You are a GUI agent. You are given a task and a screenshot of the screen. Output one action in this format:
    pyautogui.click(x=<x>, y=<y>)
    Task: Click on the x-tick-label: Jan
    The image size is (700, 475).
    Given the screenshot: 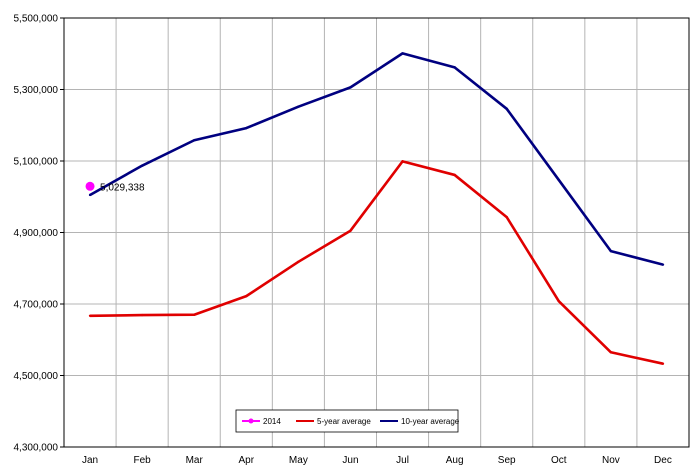 What is the action you would take?
    pyautogui.click(x=90, y=460)
    